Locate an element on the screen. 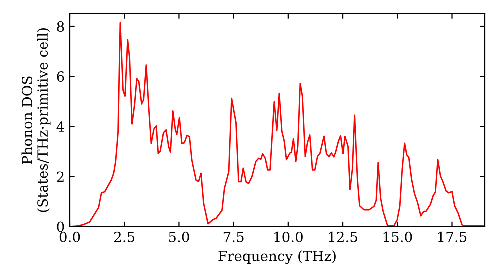 The image size is (500, 280). y-axis-title: Phonon DOS (States/THz·primitive cell) is located at coordinates (36, 120).